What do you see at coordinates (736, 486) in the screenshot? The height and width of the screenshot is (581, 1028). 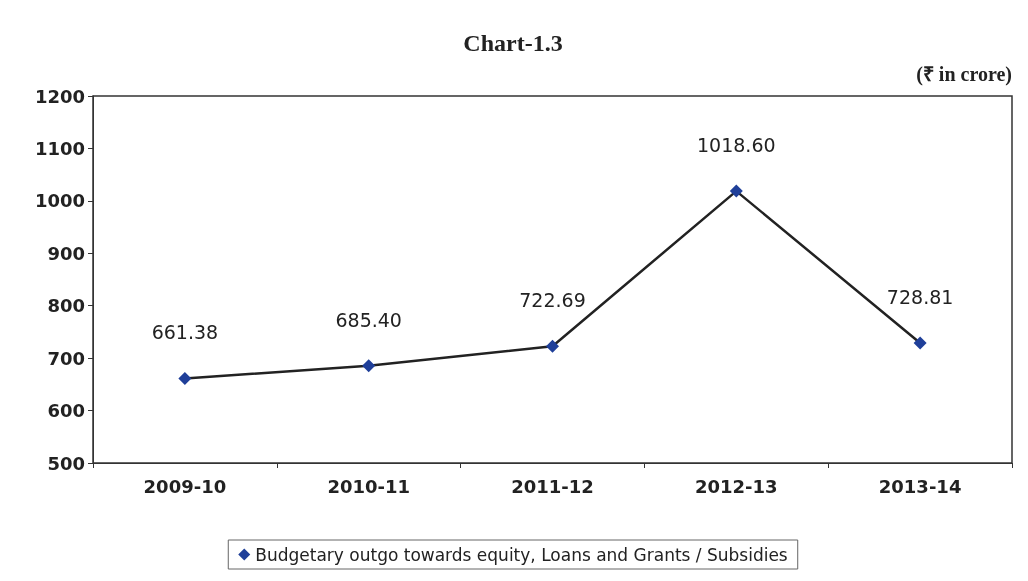 I see `x-tick-label: 2012-13` at bounding box center [736, 486].